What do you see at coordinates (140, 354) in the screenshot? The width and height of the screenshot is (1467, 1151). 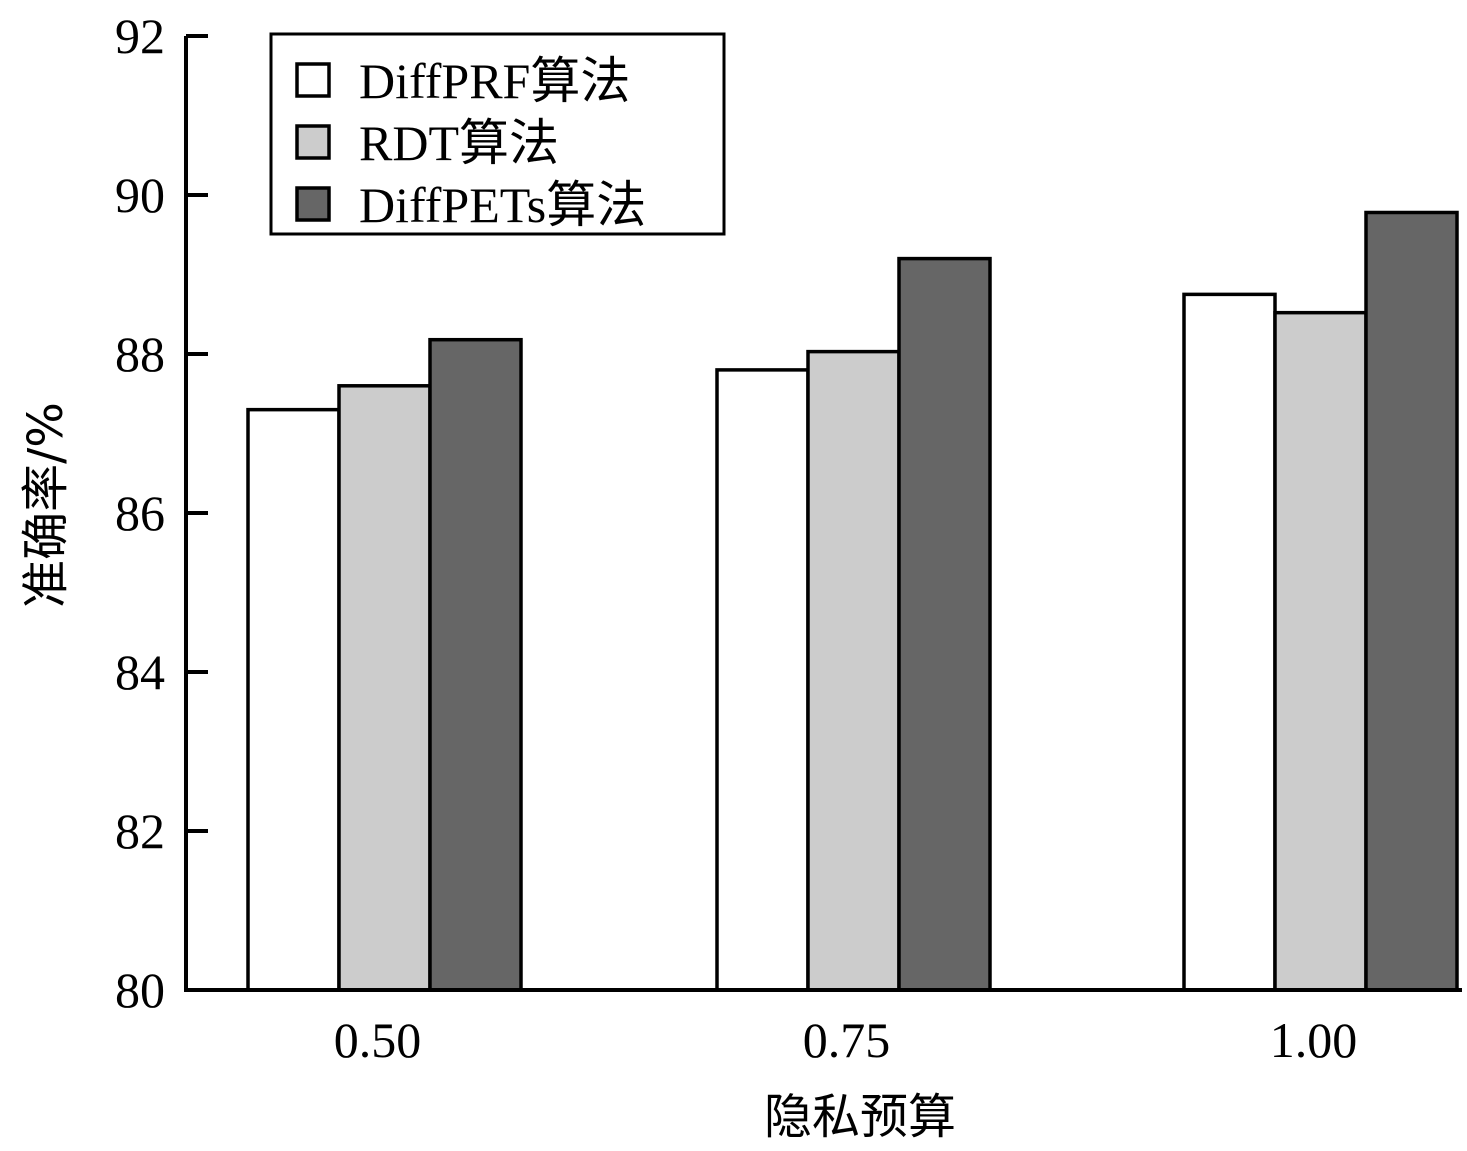 I see `y-tick-label: 88` at bounding box center [140, 354].